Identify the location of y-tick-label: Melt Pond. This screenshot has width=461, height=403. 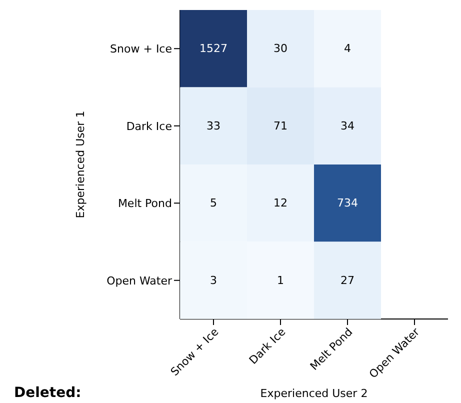
(145, 203).